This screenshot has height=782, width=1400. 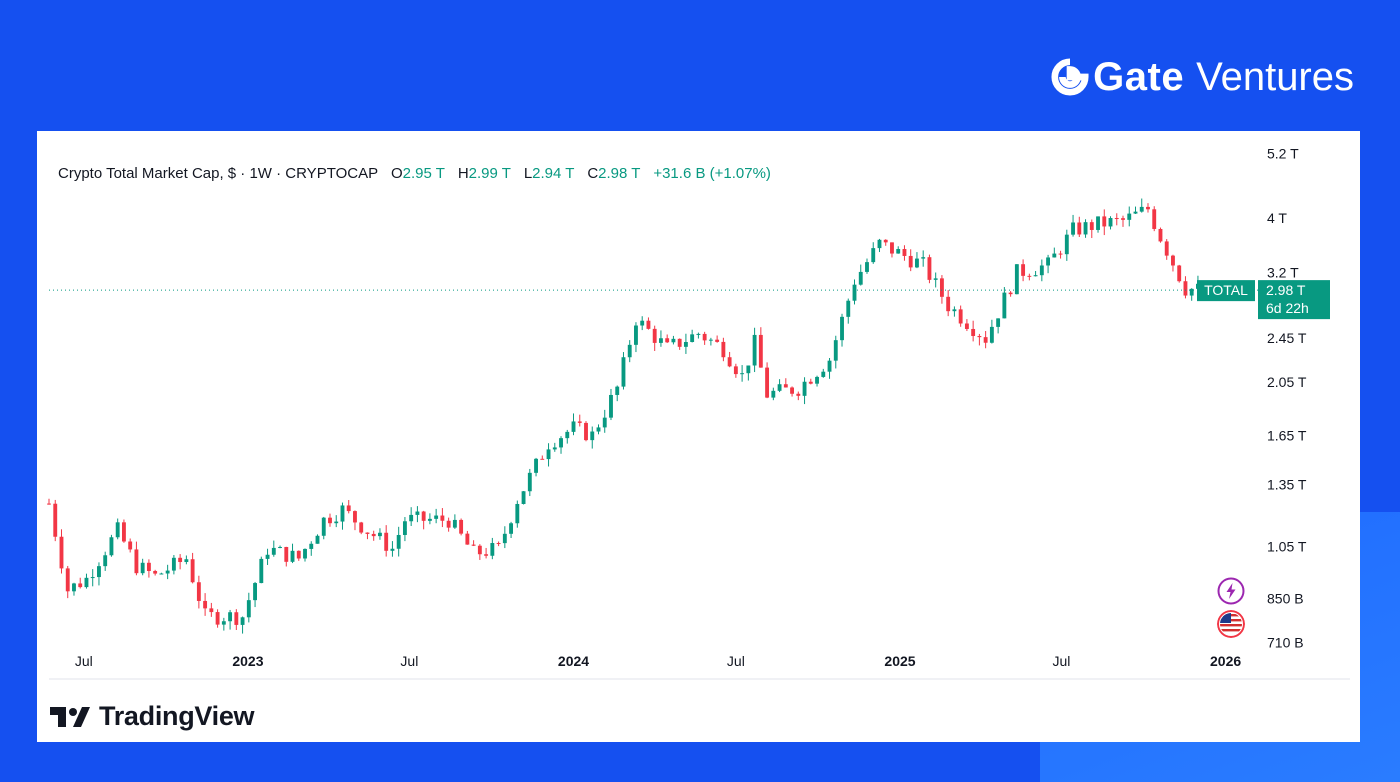 I want to click on lightning-icon, so click(x=1231, y=591).